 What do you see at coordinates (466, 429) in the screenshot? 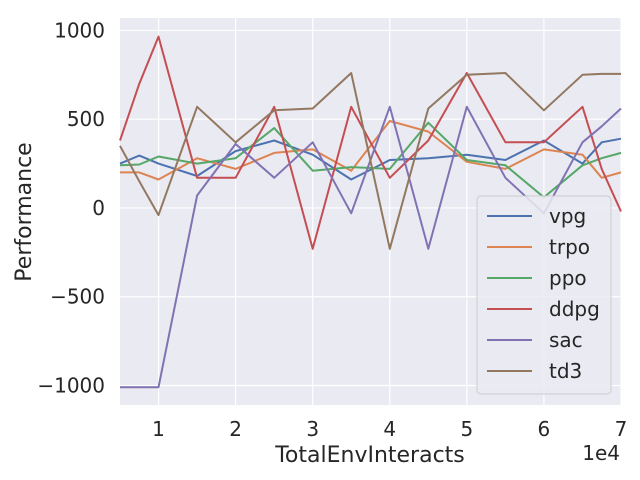
I see `x-tick-label: 5` at bounding box center [466, 429].